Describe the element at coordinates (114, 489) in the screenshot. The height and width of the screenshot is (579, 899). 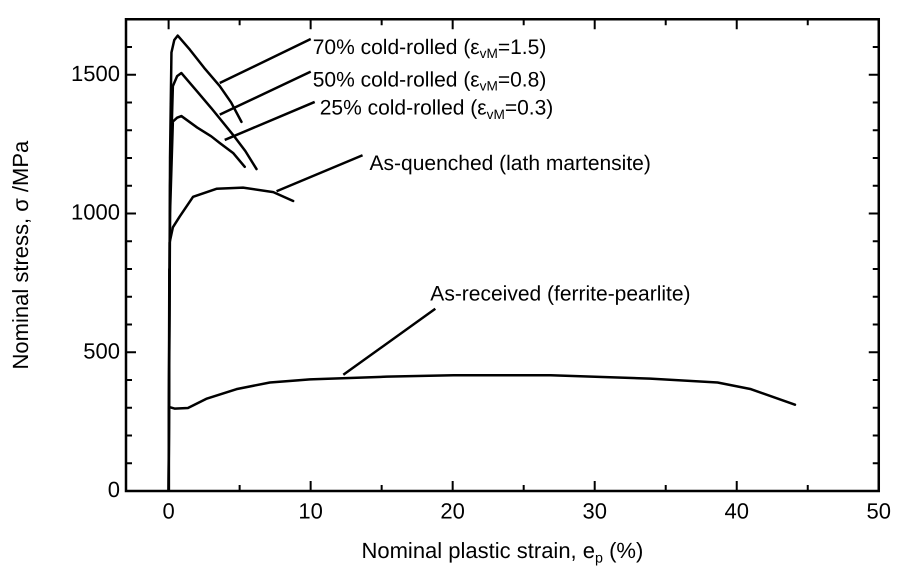
I see `y-tick-label: 0` at that location.